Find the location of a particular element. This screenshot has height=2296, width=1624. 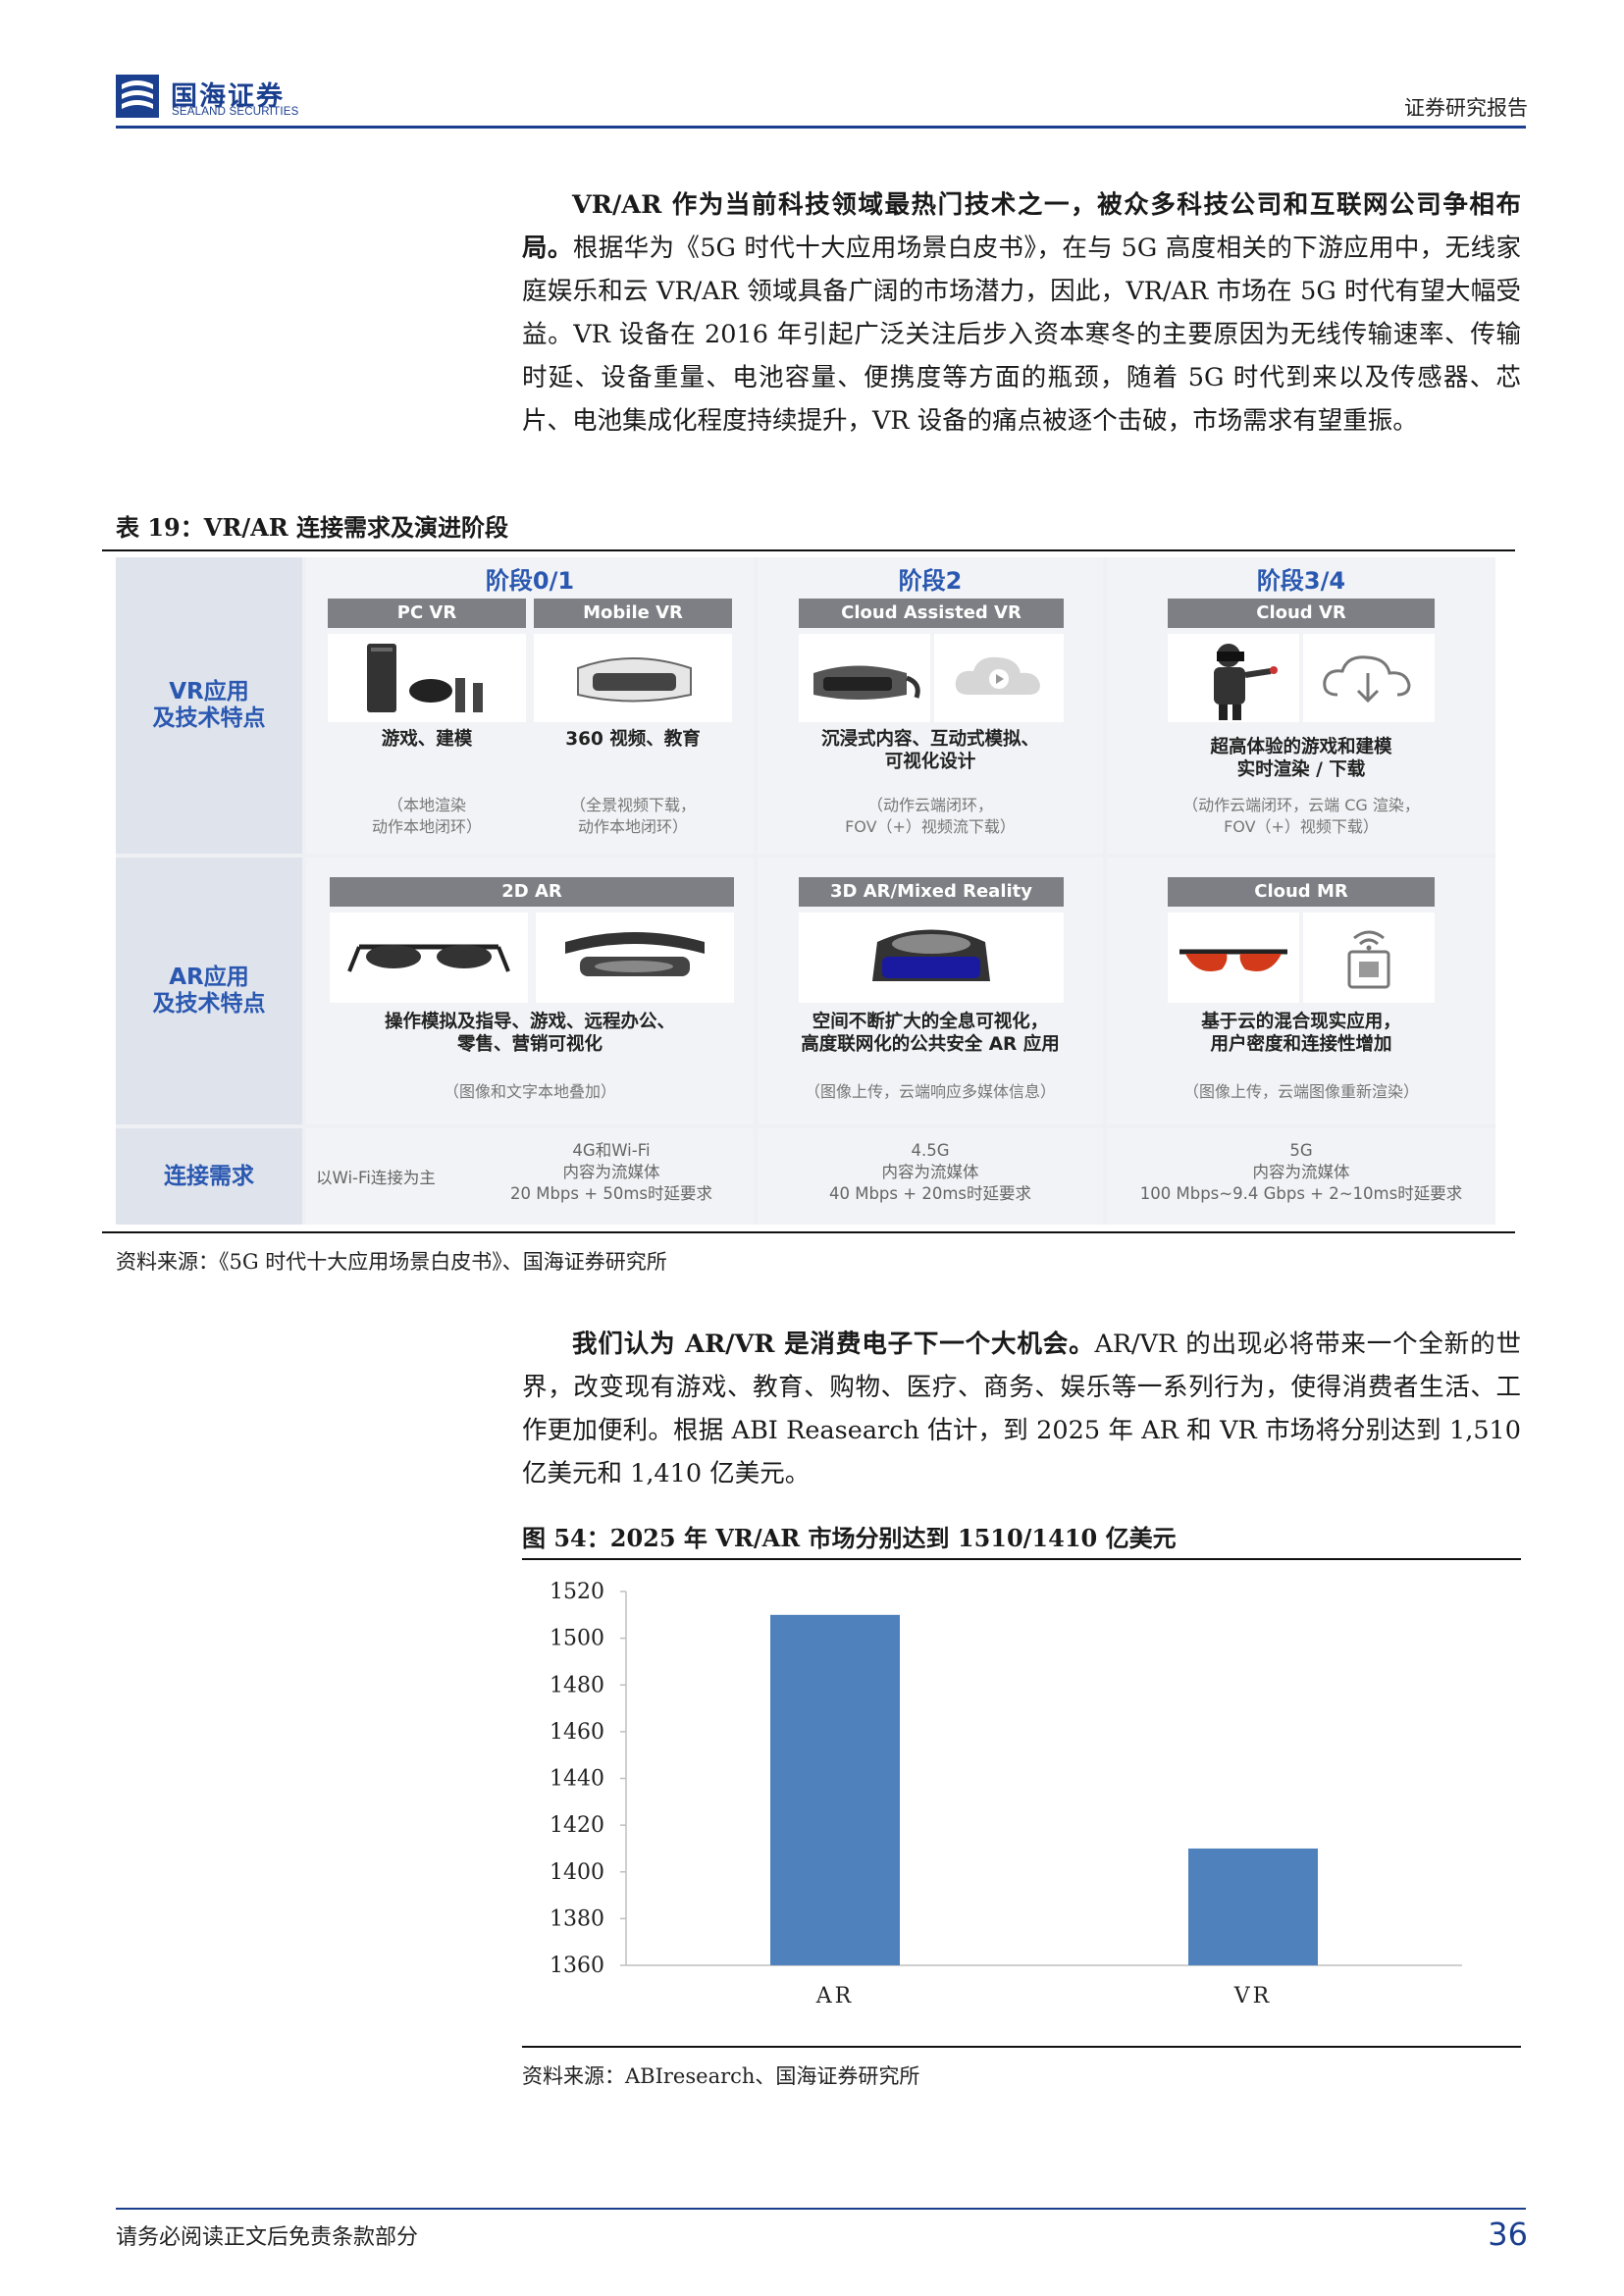

conn-stage3: 5G 内容为流媒体 100 Mbps~9.4 Gbps + 2~10ms时延要求 is located at coordinates (1301, 1172).